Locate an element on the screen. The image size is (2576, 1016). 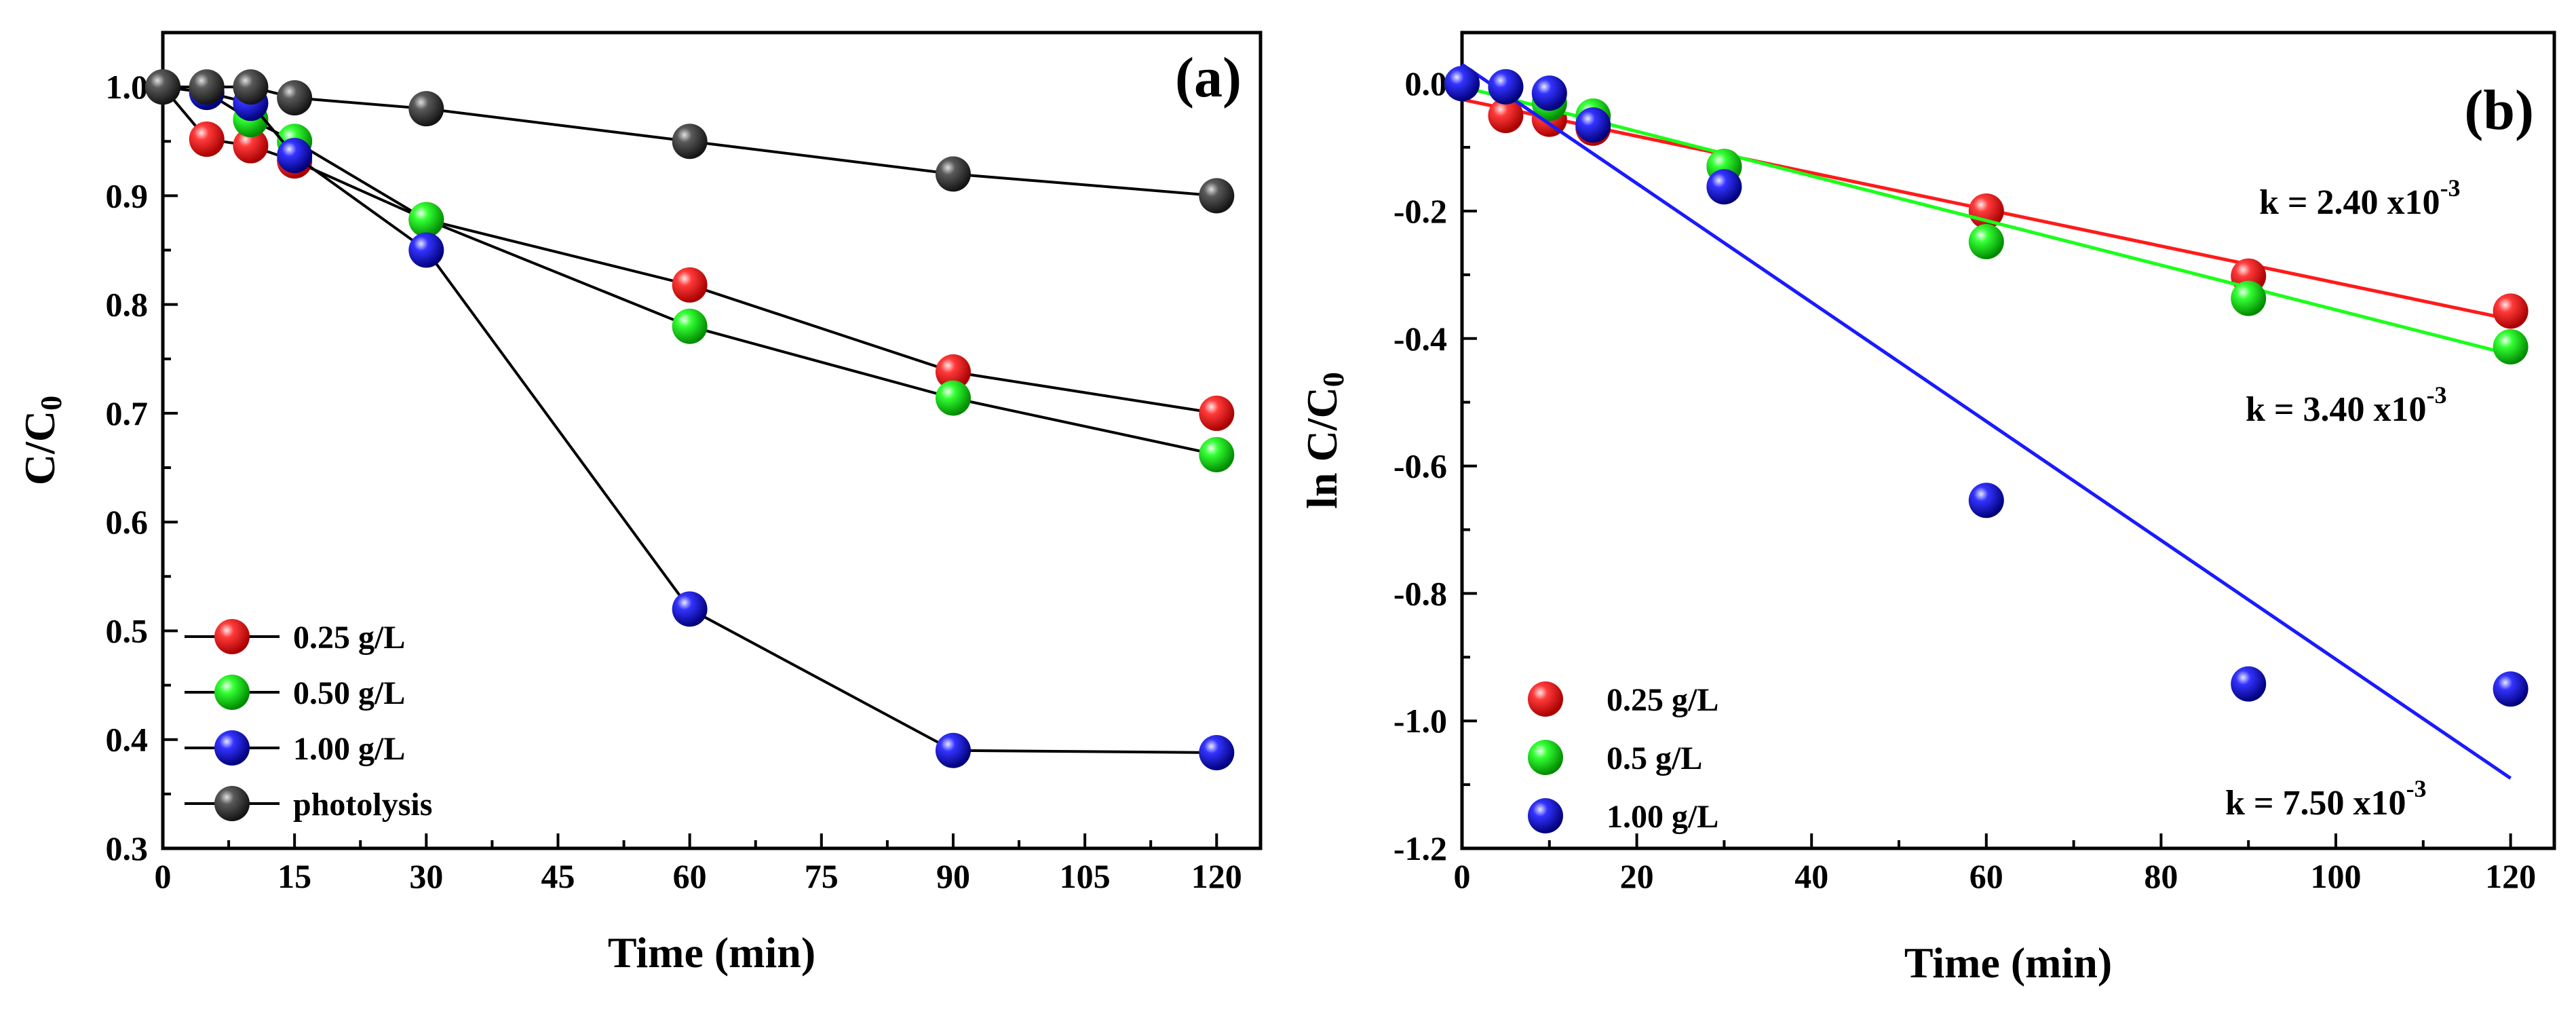
k-annotation-0-5: k = 3.40 x10-3 is located at coordinates (2346, 405).